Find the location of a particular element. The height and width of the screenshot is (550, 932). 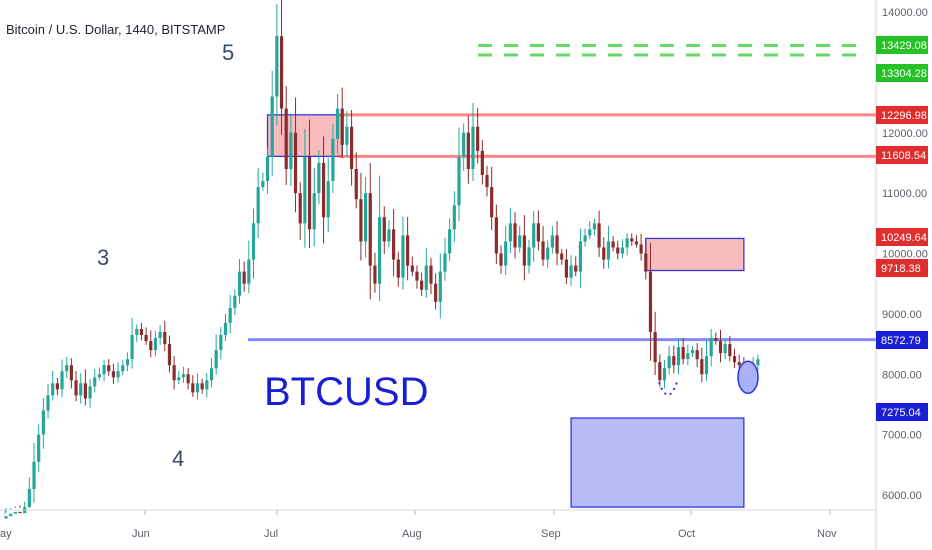

support-zone-lower is located at coordinates (657, 462).